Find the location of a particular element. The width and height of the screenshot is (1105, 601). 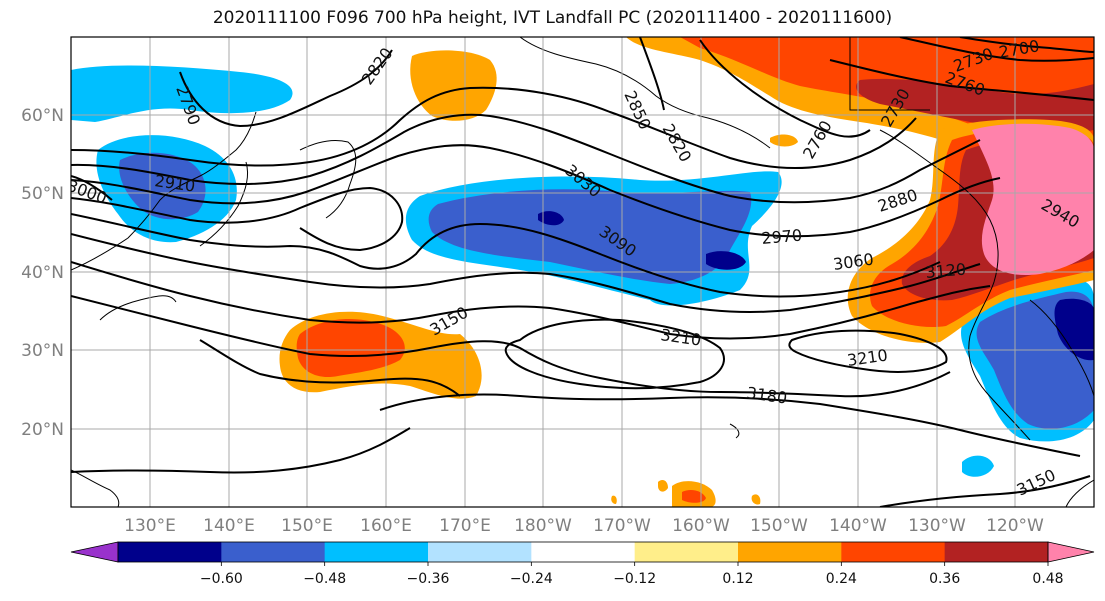

lon-label: 130°E is located at coordinates (150, 526).